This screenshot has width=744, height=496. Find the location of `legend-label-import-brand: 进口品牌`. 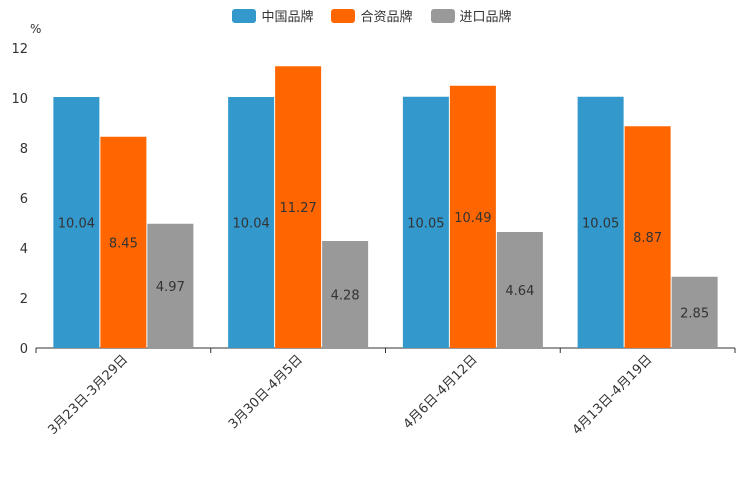

legend-label-import-brand: 进口品牌 is located at coordinates (485, 17).